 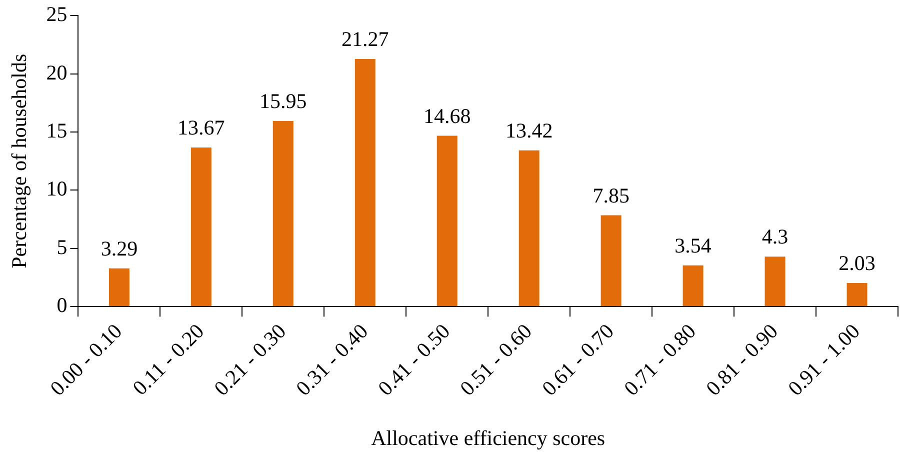 What do you see at coordinates (283, 100) in the screenshot?
I see `data-label: 15.95` at bounding box center [283, 100].